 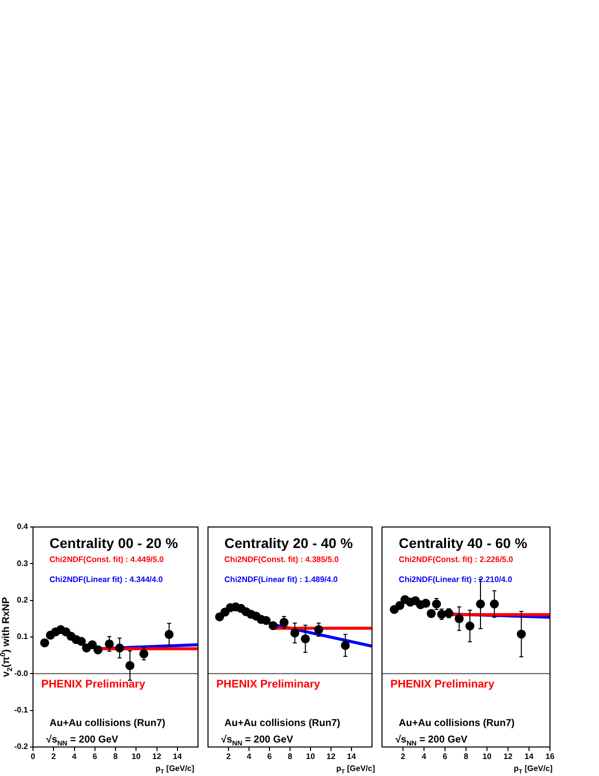 What do you see at coordinates (22, 527) in the screenshot?
I see `y-tick-label: 0.4` at bounding box center [22, 527].